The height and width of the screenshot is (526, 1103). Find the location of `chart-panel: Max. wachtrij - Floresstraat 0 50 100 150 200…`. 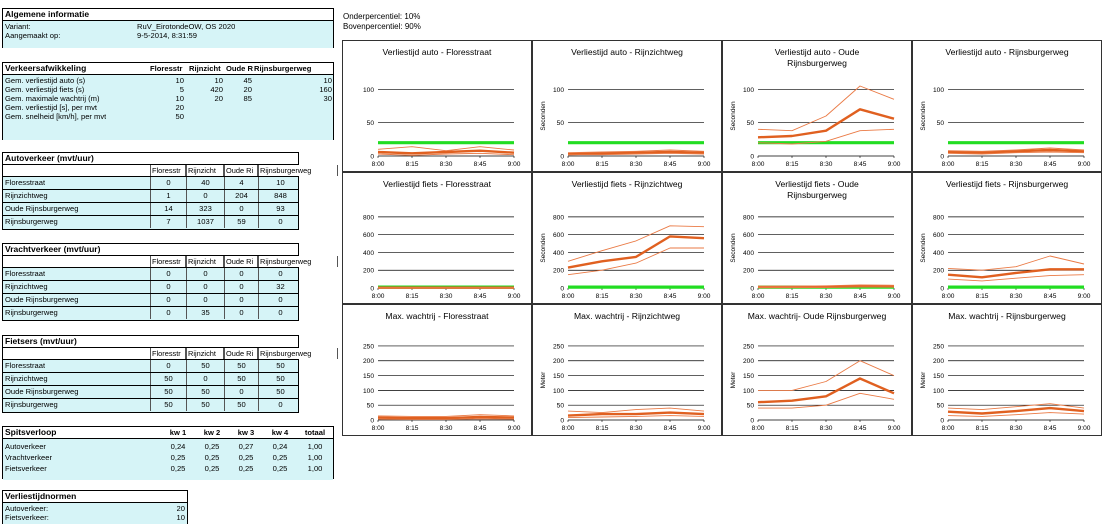

chart-panel: Max. wachtrij - Floresstraat 0 50 100 150 200… is located at coordinates (437, 370).